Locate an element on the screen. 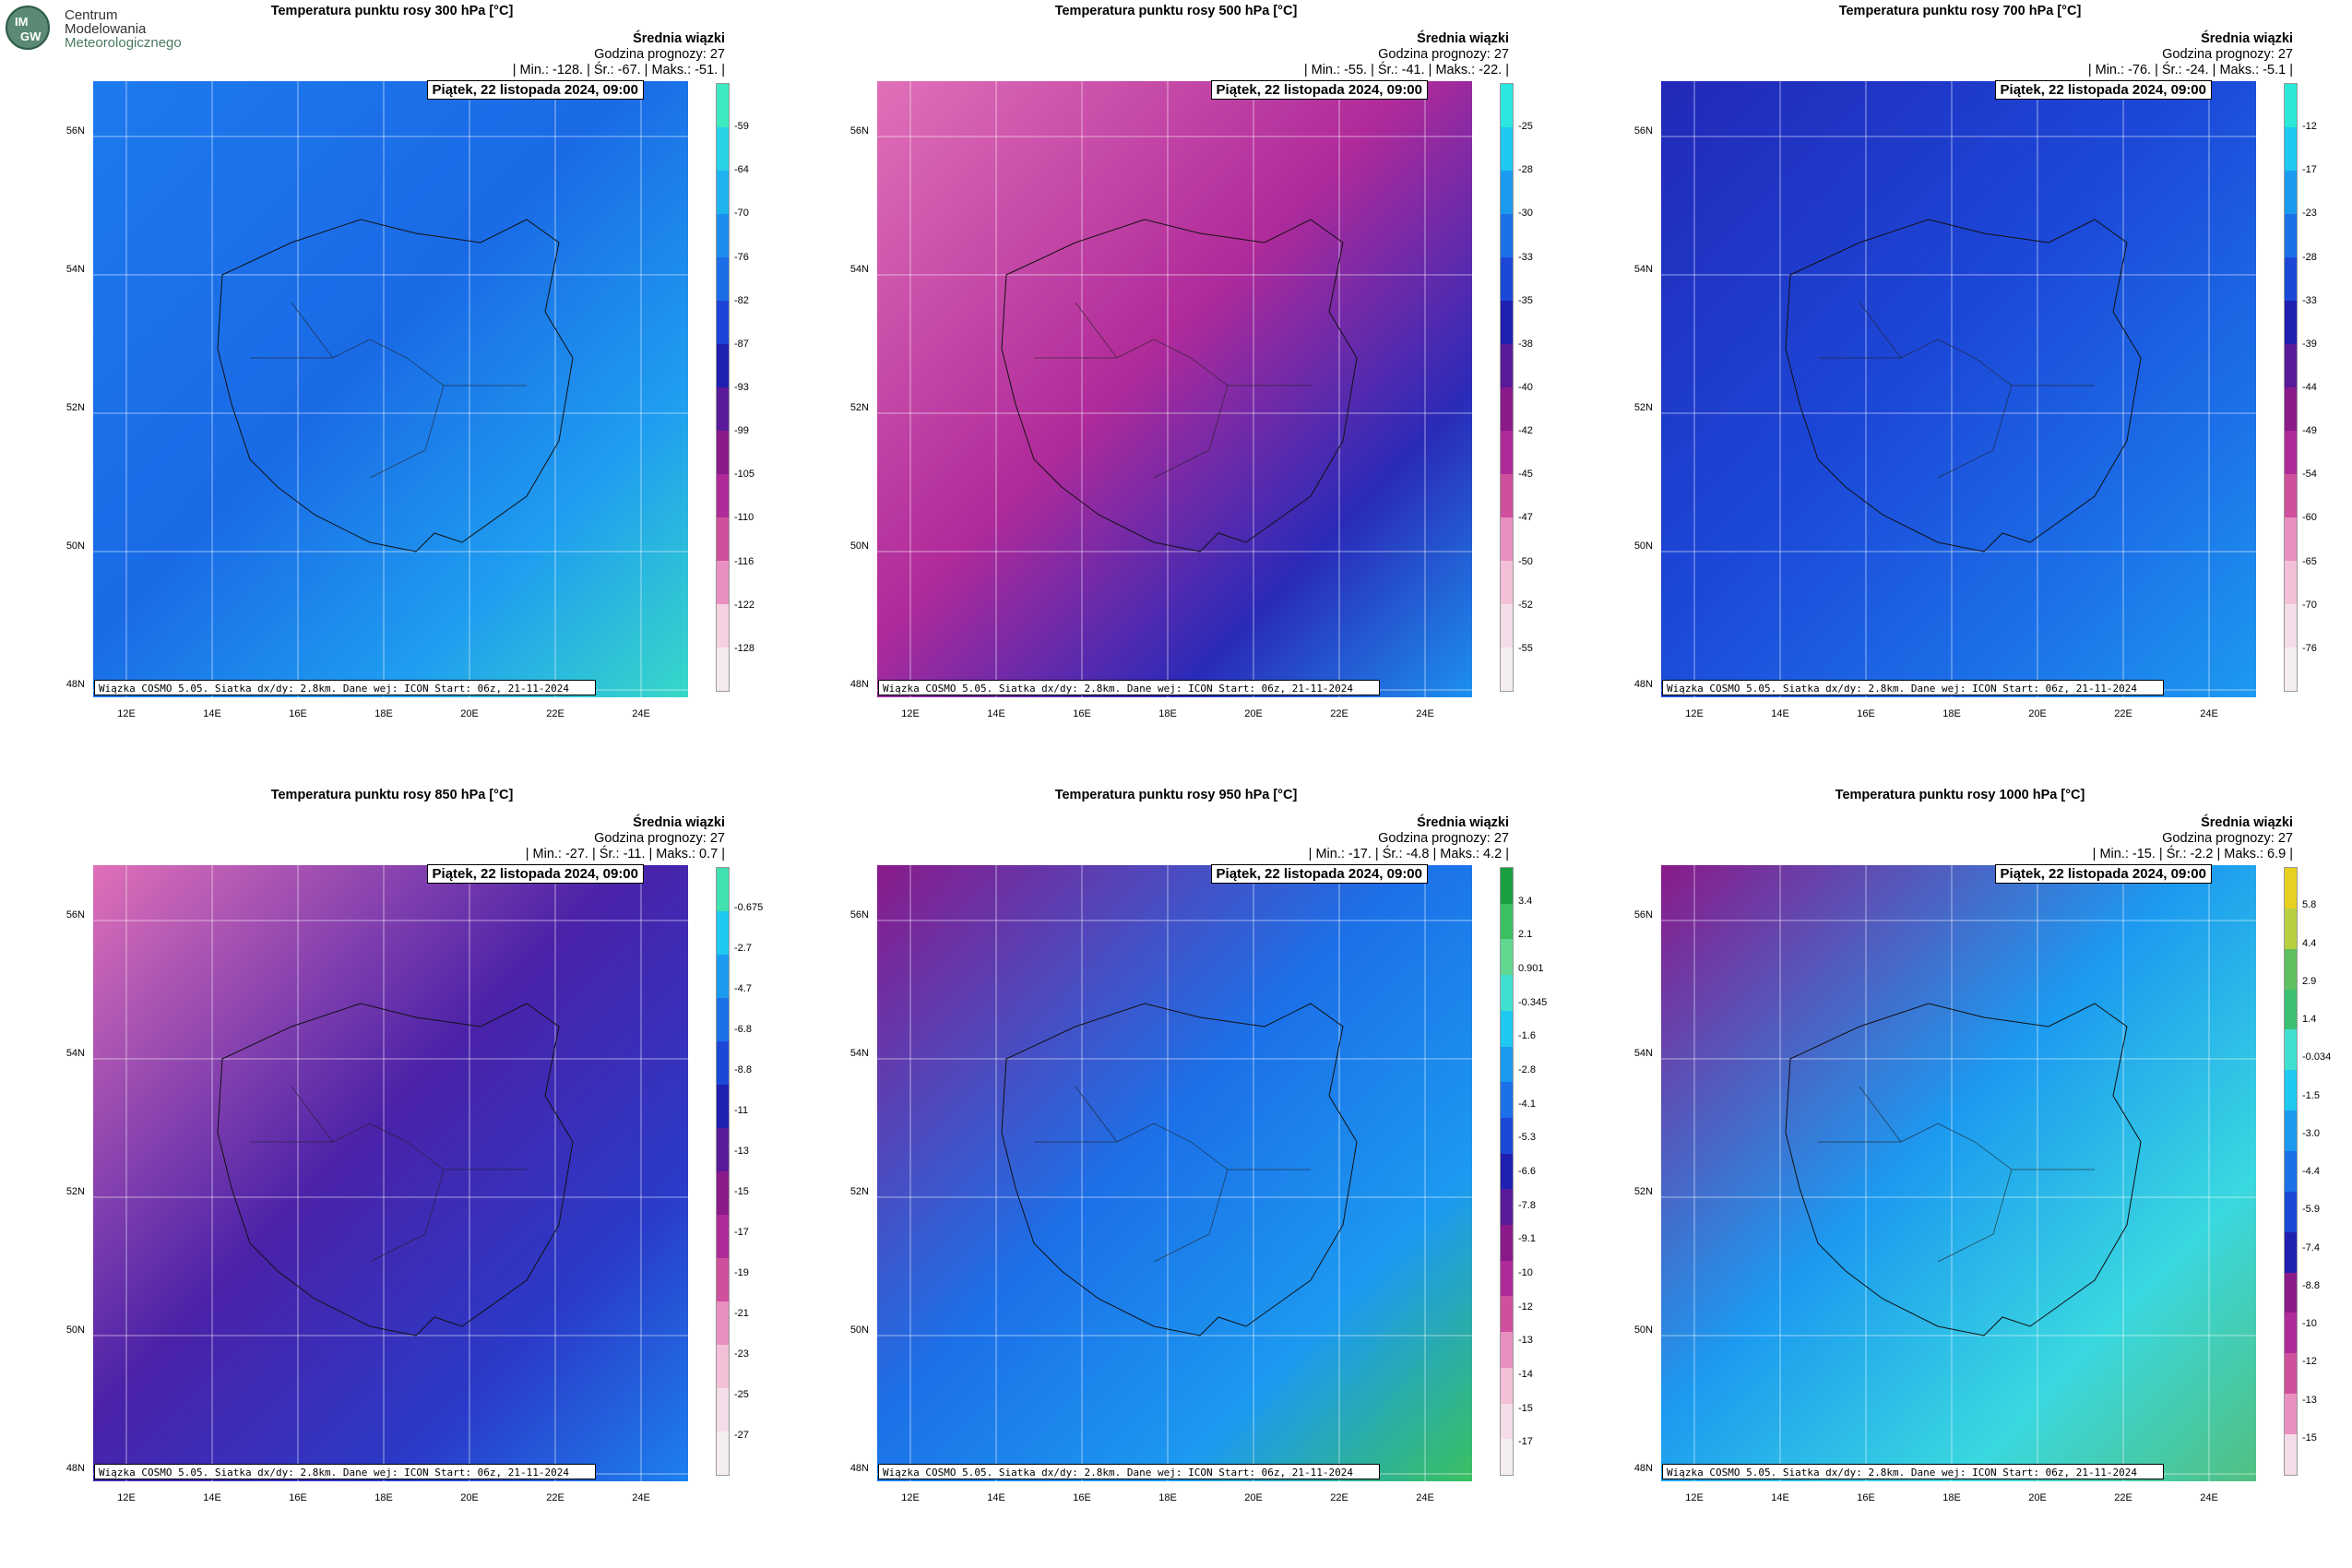  colorbar-tick-label: -44 is located at coordinates (2309, 387).